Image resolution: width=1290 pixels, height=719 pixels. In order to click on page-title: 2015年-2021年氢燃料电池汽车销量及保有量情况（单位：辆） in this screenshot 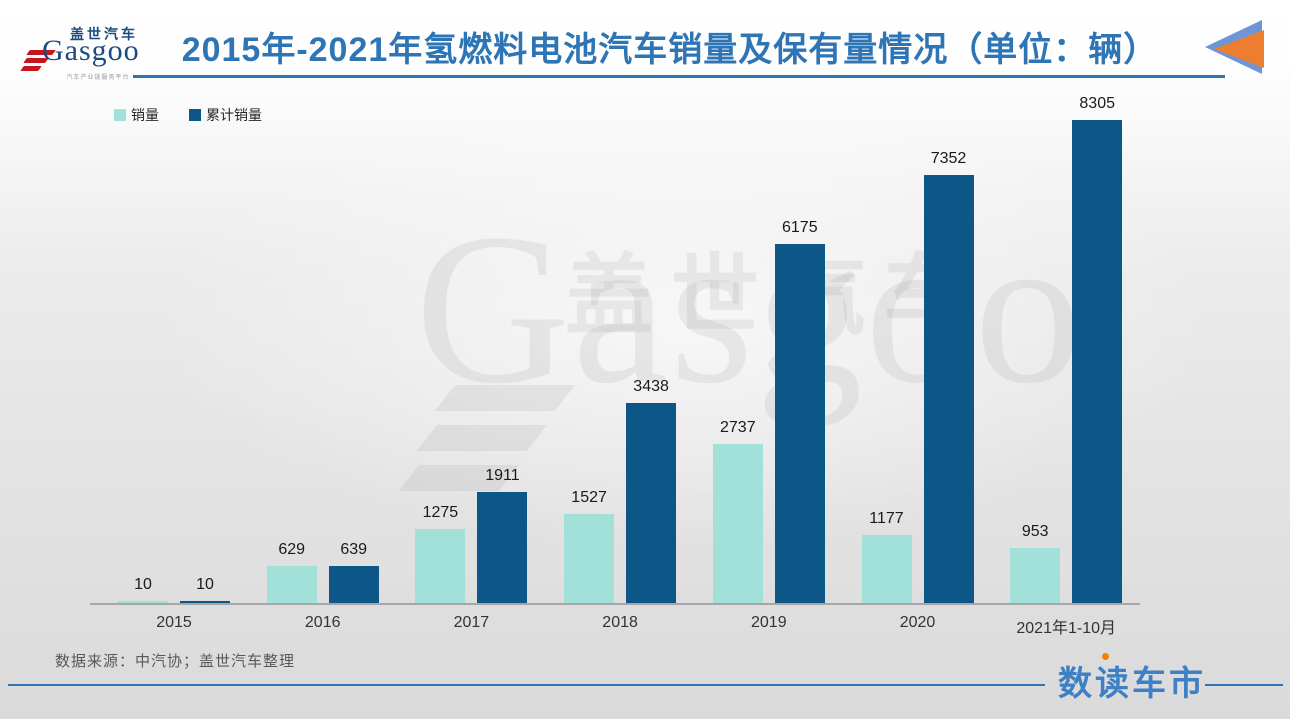, I will do `click(670, 50)`.